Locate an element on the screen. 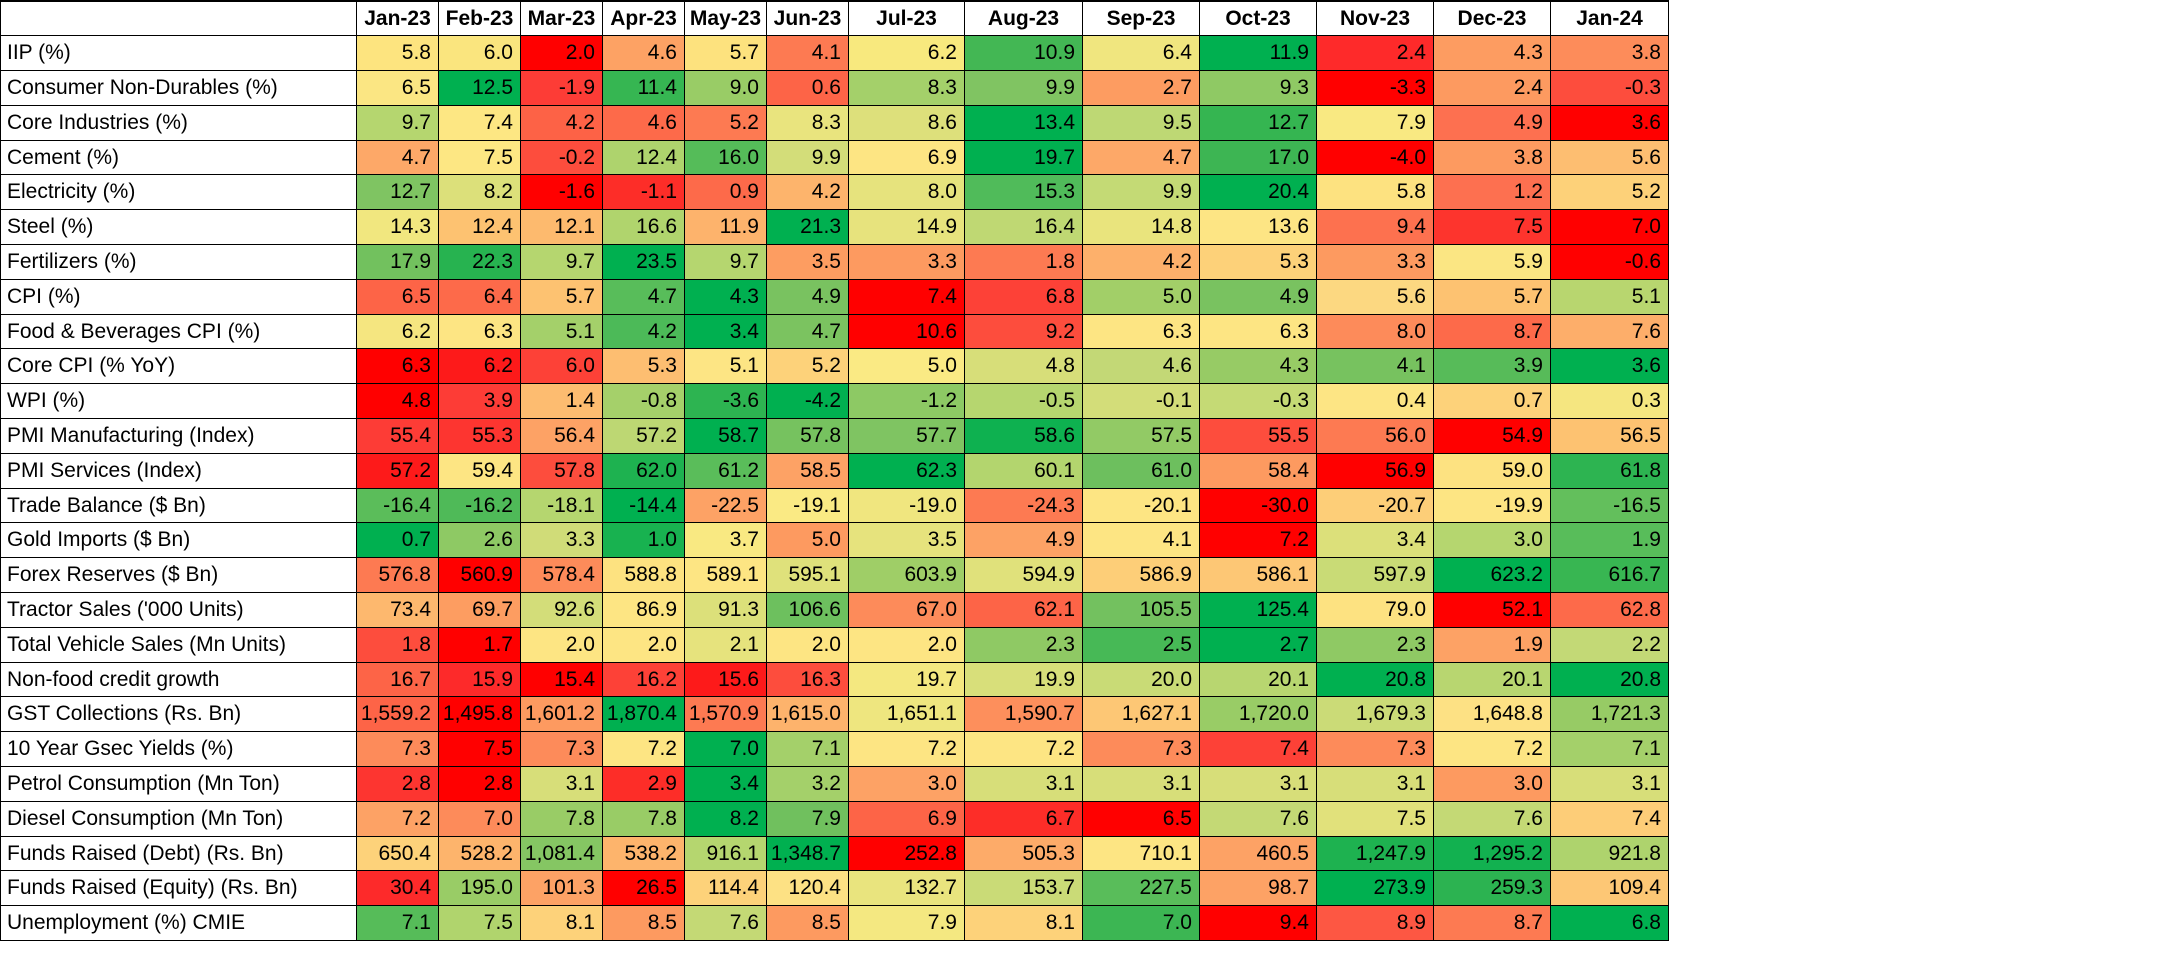  heatmap-cell: 12.4 is located at coordinates (643, 157).